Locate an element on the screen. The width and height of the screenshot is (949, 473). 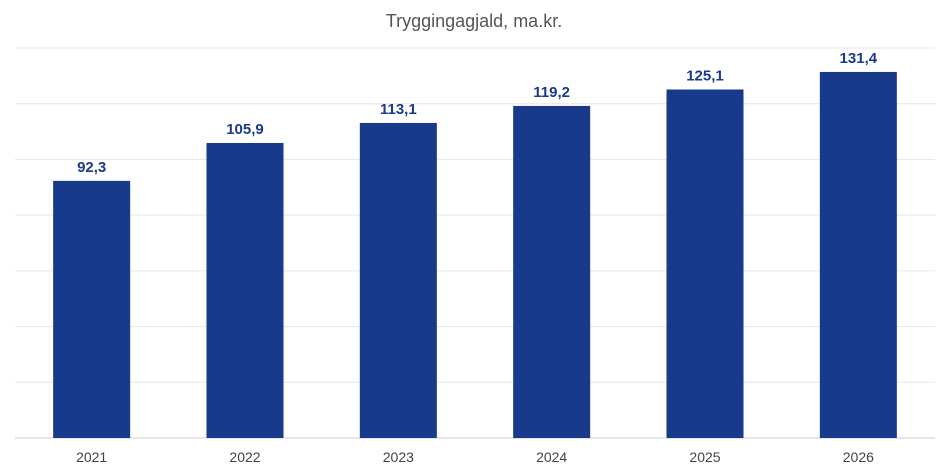
bar-2024 is located at coordinates (552, 271).